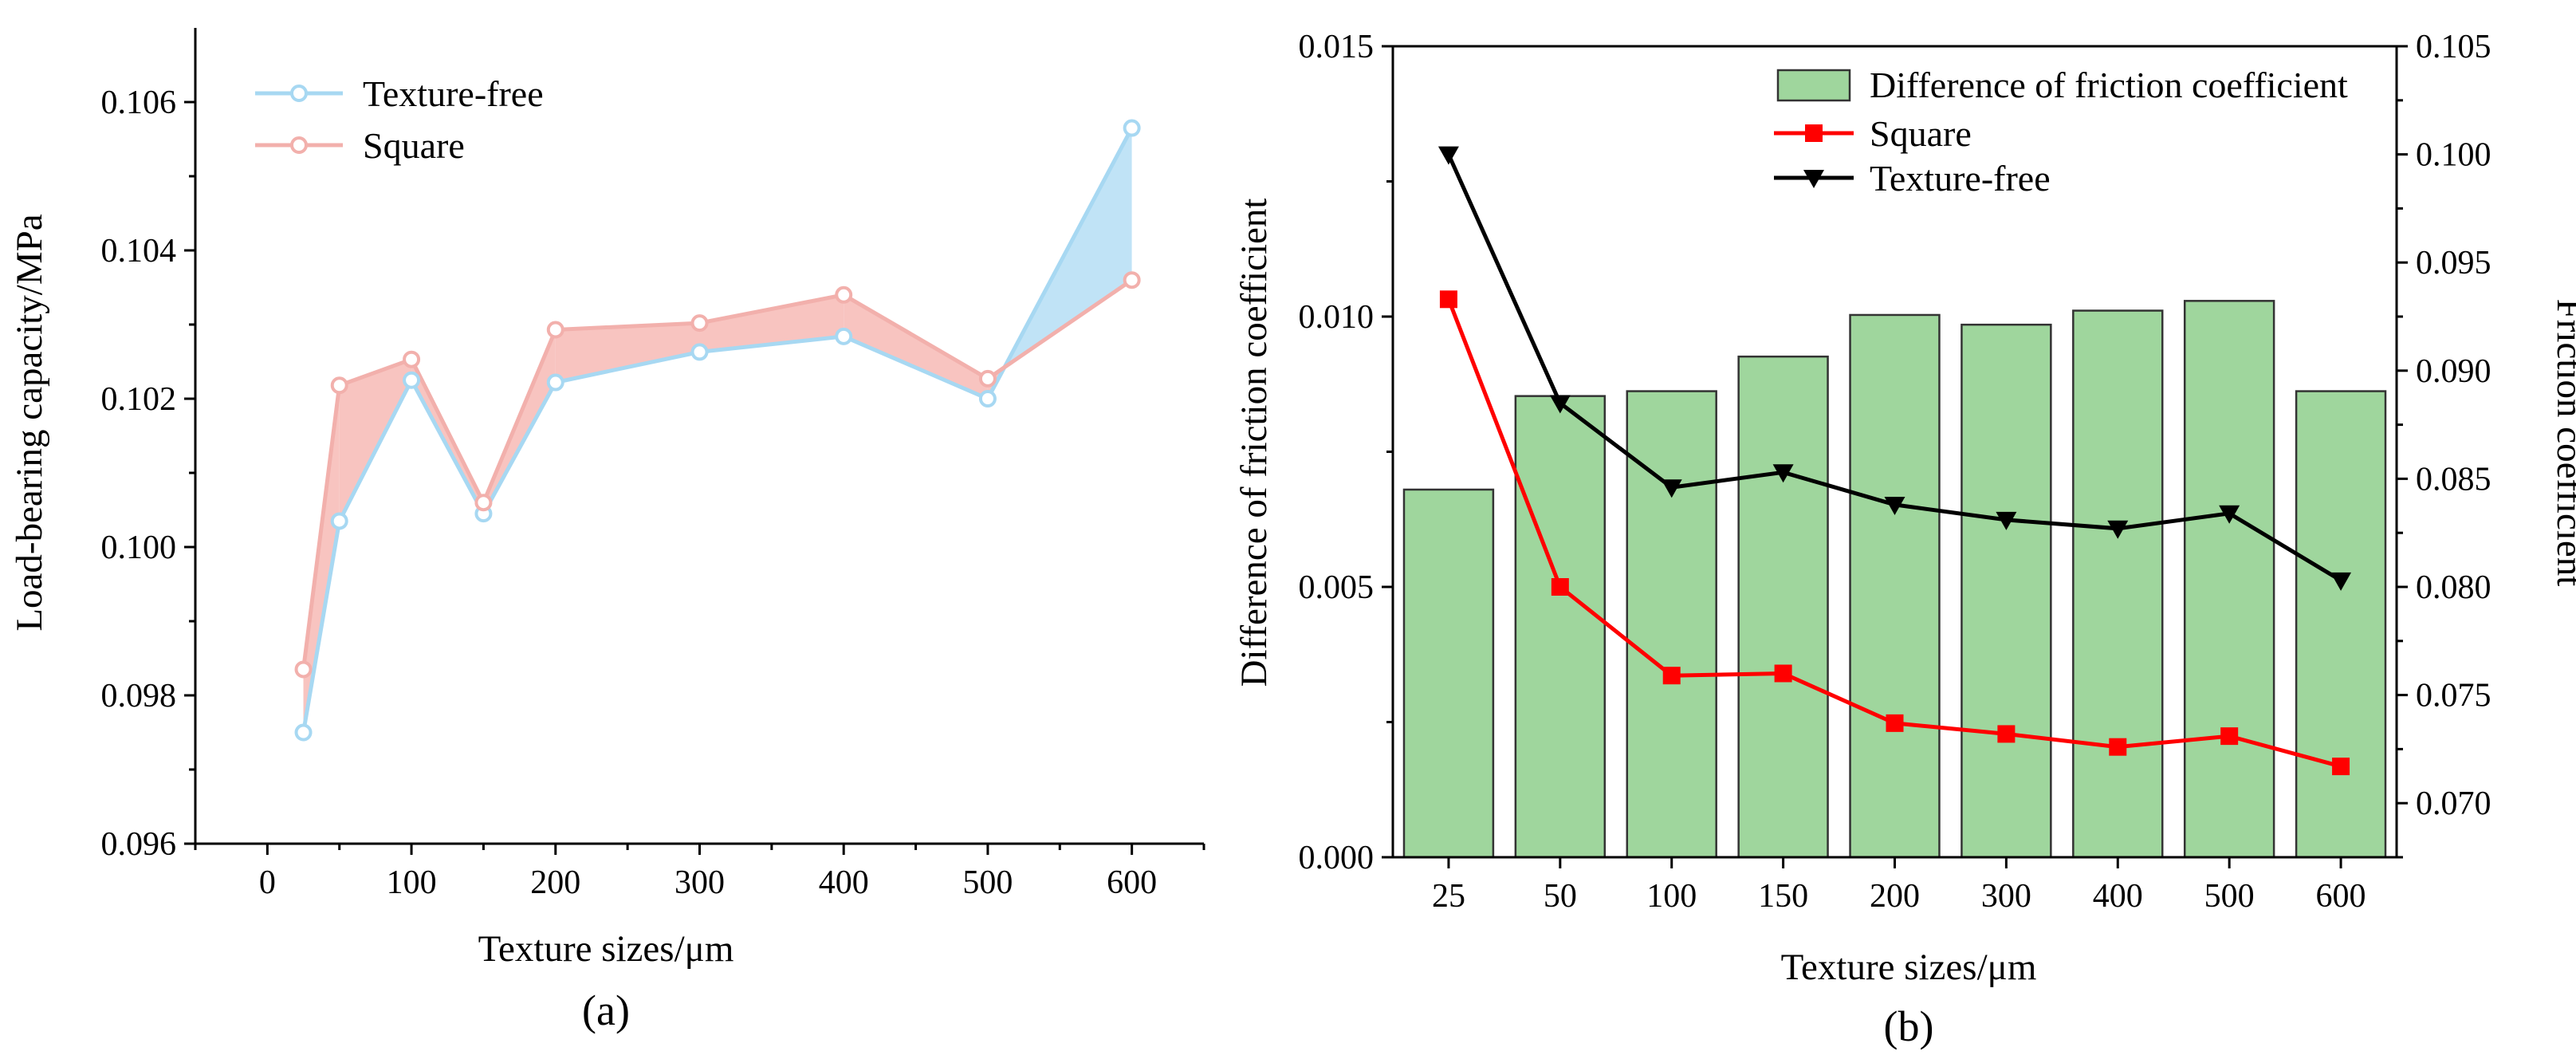 This screenshot has width=2576, height=1055. I want to click on b-ytick-right-label: 0.075, so click(2453, 696).